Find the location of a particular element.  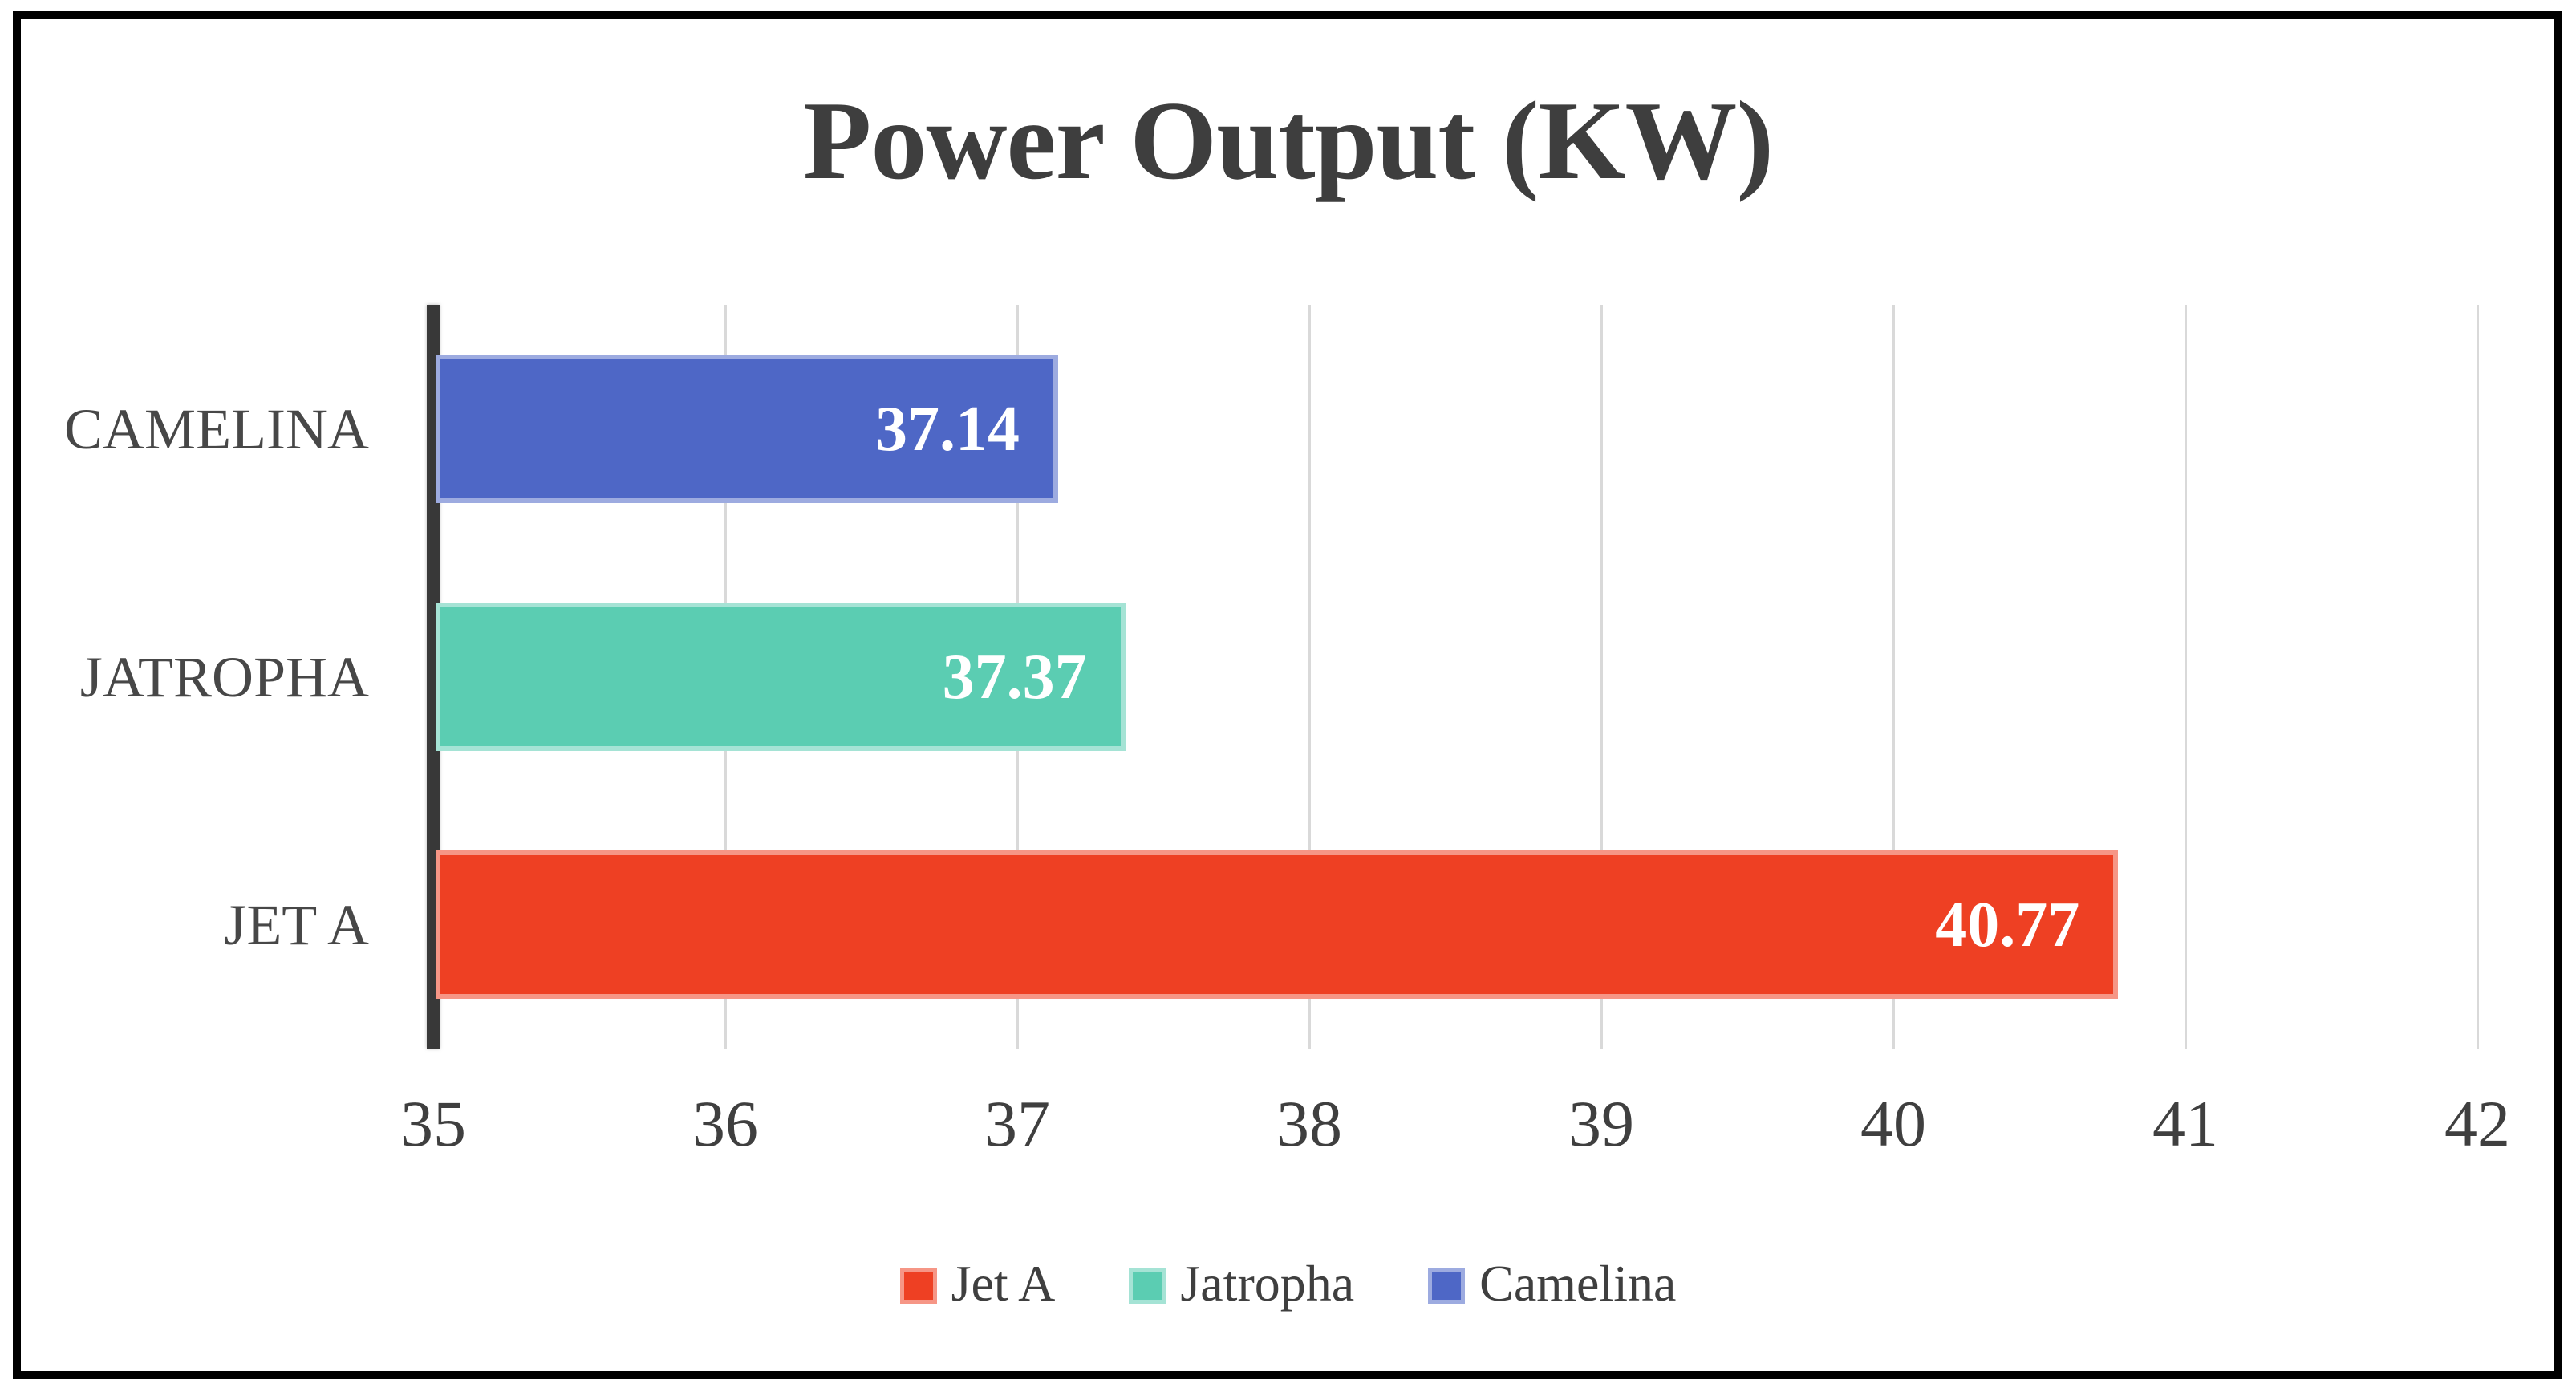

legend: Jet A Jatropha Camelina is located at coordinates (1288, 1286).